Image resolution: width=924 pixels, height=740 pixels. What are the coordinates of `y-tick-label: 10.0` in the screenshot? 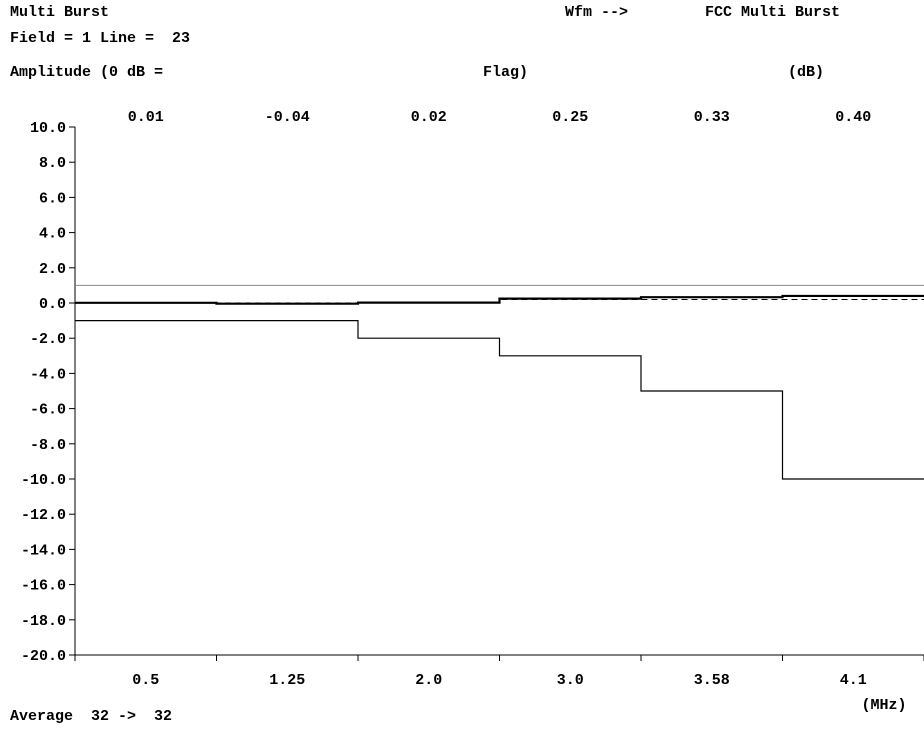 It's located at (48, 128).